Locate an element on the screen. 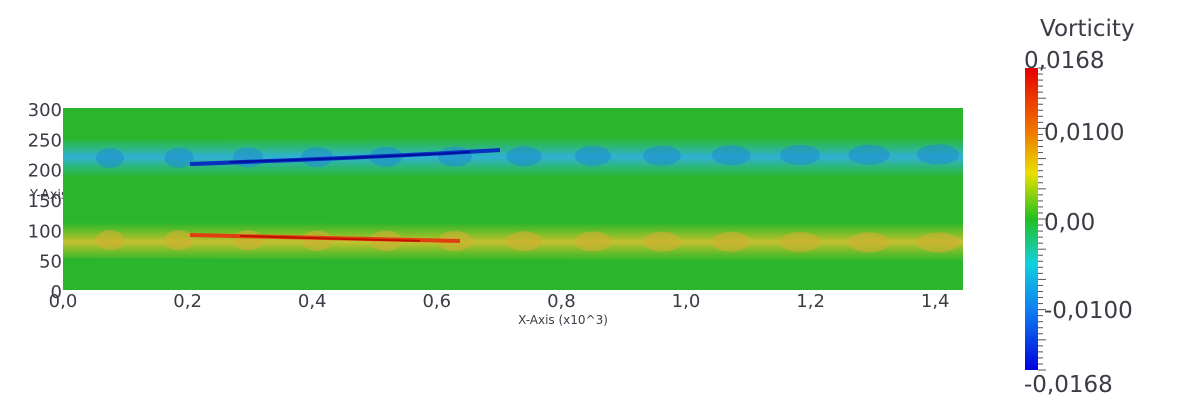  colorbar-title: Vorticity is located at coordinates (1087, 29).